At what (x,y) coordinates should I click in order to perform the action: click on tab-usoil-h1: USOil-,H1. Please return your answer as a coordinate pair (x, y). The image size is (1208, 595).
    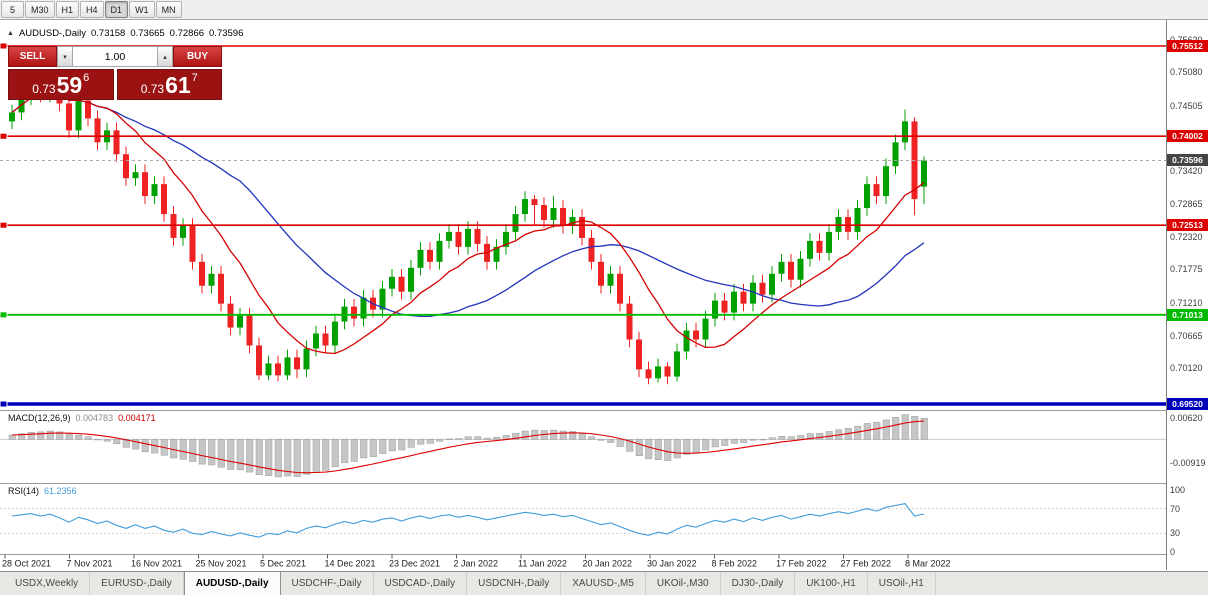
    Looking at the image, I should click on (902, 583).